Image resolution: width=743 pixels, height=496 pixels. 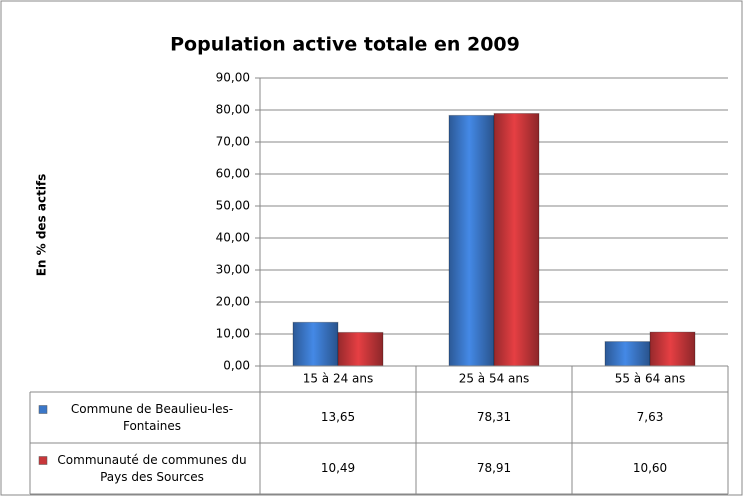 What do you see at coordinates (494, 379) in the screenshot?
I see `x-tick-label: 25 à 54 ans` at bounding box center [494, 379].